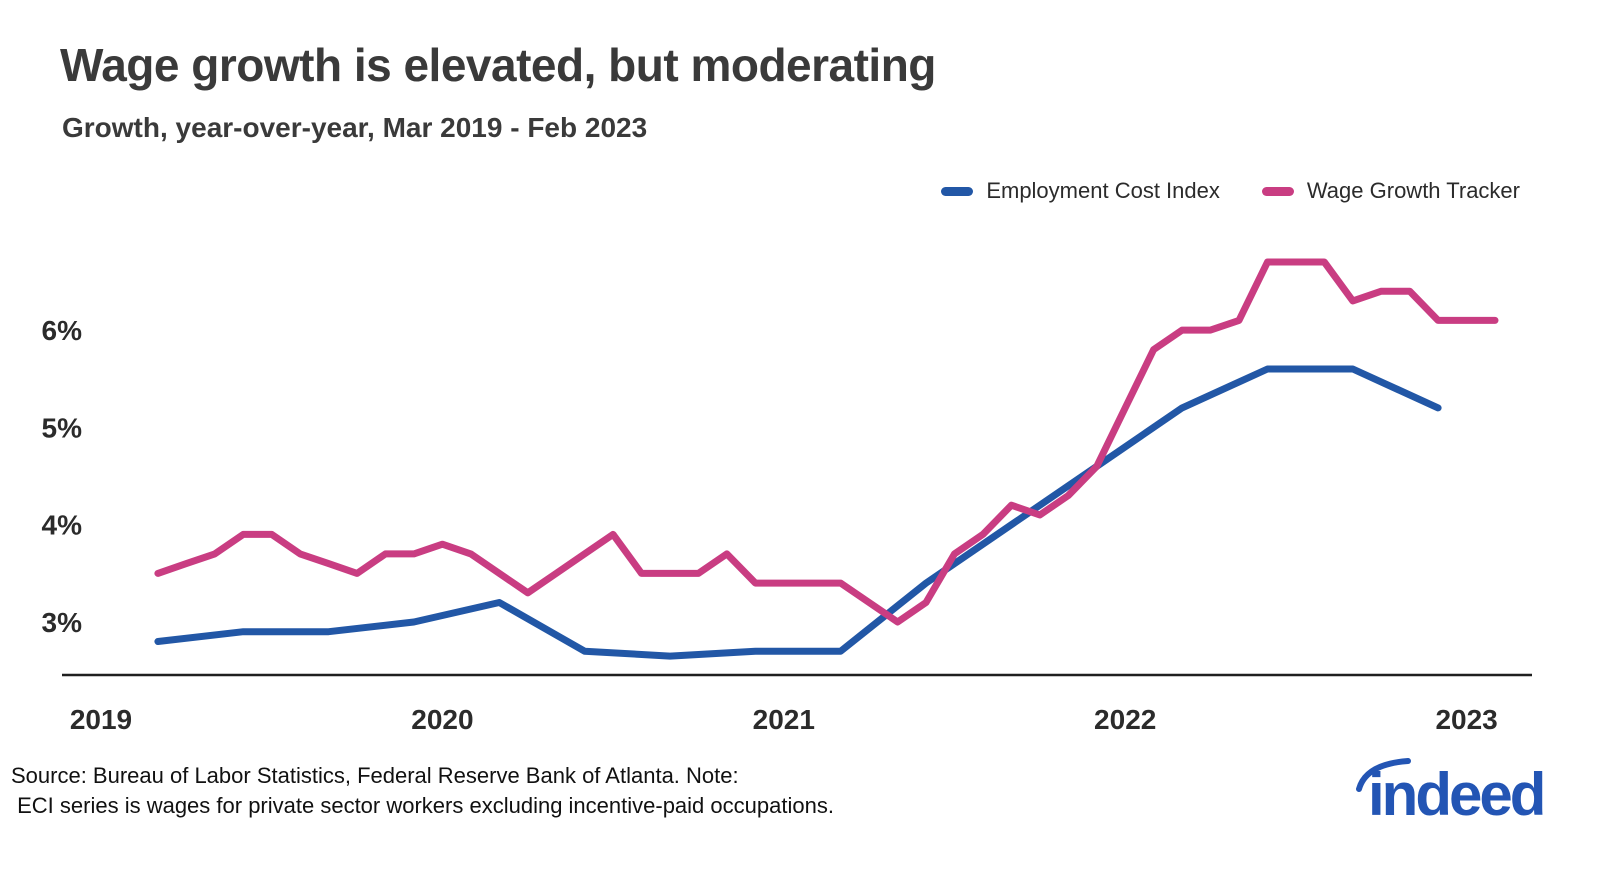  I want to click on logo-text: indeed, so click(1457, 794).